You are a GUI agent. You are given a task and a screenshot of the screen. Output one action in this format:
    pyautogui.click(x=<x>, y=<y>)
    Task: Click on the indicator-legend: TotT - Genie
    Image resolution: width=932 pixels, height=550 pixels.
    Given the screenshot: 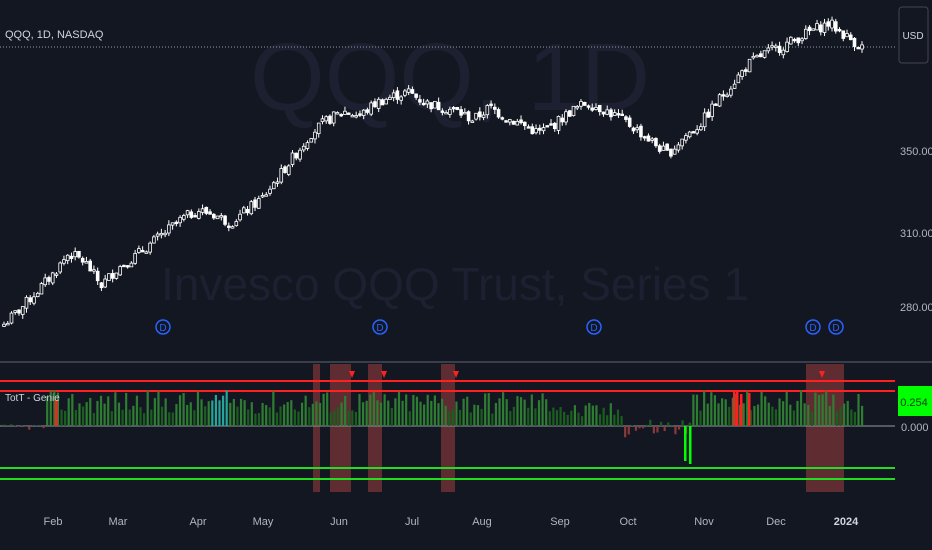 What is the action you would take?
    pyautogui.click(x=32, y=398)
    